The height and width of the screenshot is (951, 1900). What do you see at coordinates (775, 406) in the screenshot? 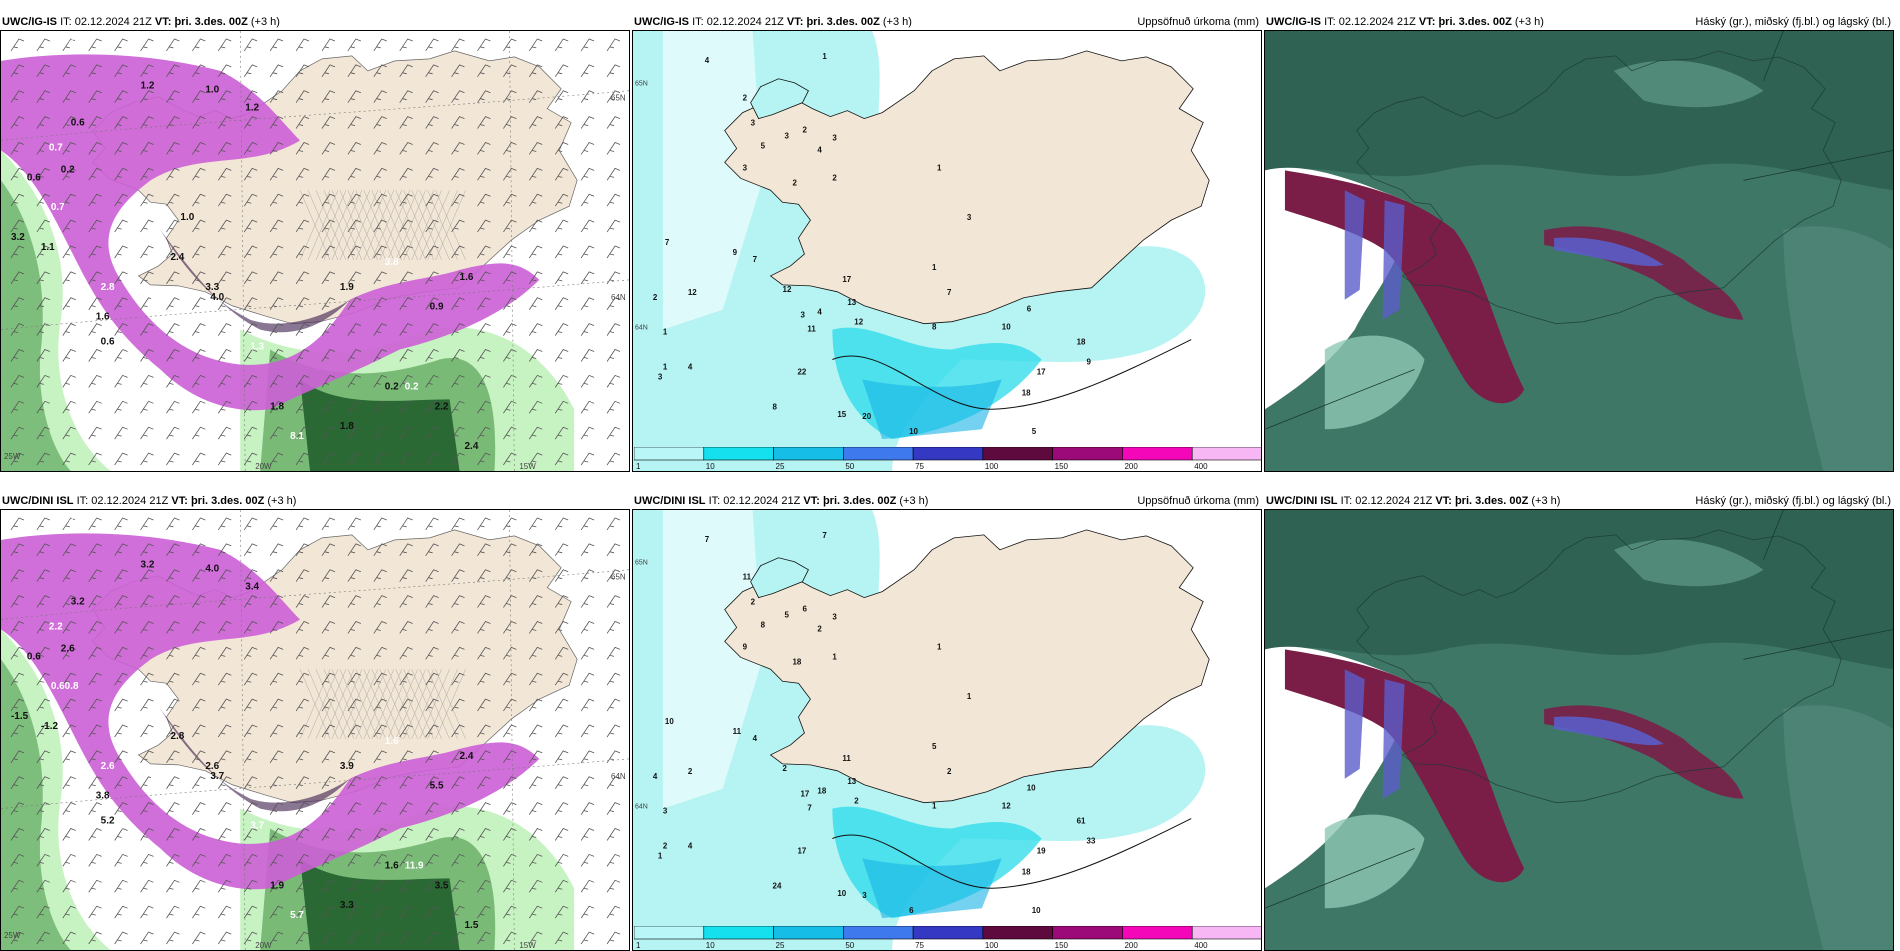
I see `value-label: 8` at bounding box center [775, 406].